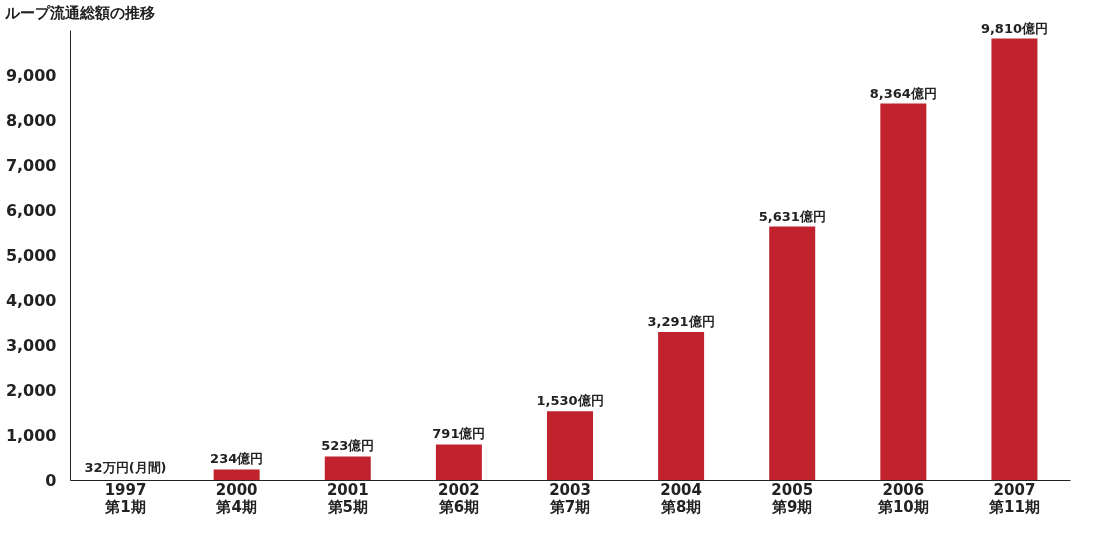 The image size is (1101, 541). What do you see at coordinates (1014, 28) in the screenshot?
I see `data-label: 9,810億円` at bounding box center [1014, 28].